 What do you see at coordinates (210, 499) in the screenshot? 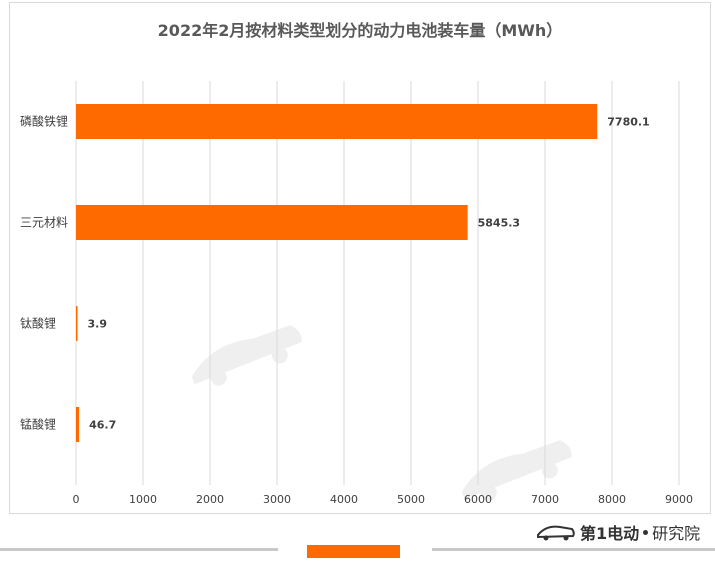
I see `x-tick-label-2000: 2000` at bounding box center [210, 499].